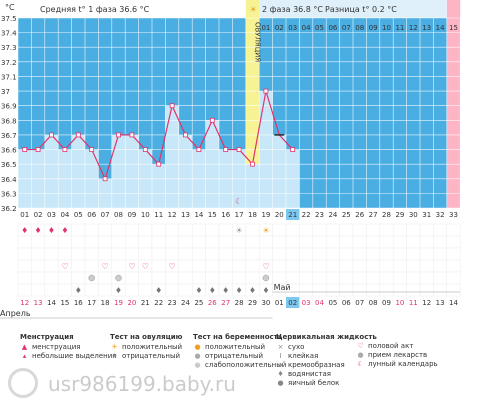  I want to click on phase2-day-label: 03, so click(292, 28).